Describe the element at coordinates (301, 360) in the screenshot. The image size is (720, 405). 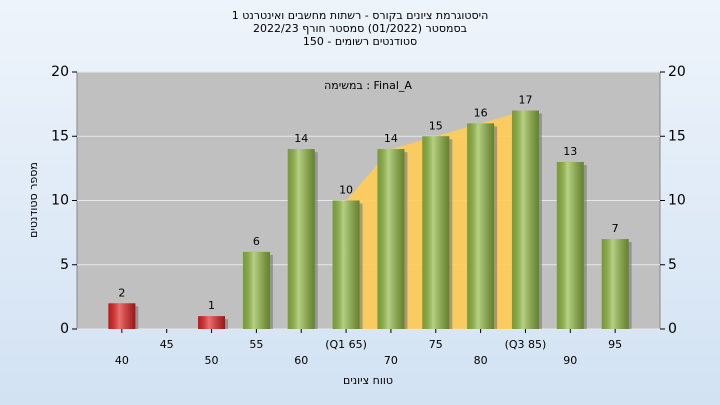
I see `x-tick-label: 60` at that location.